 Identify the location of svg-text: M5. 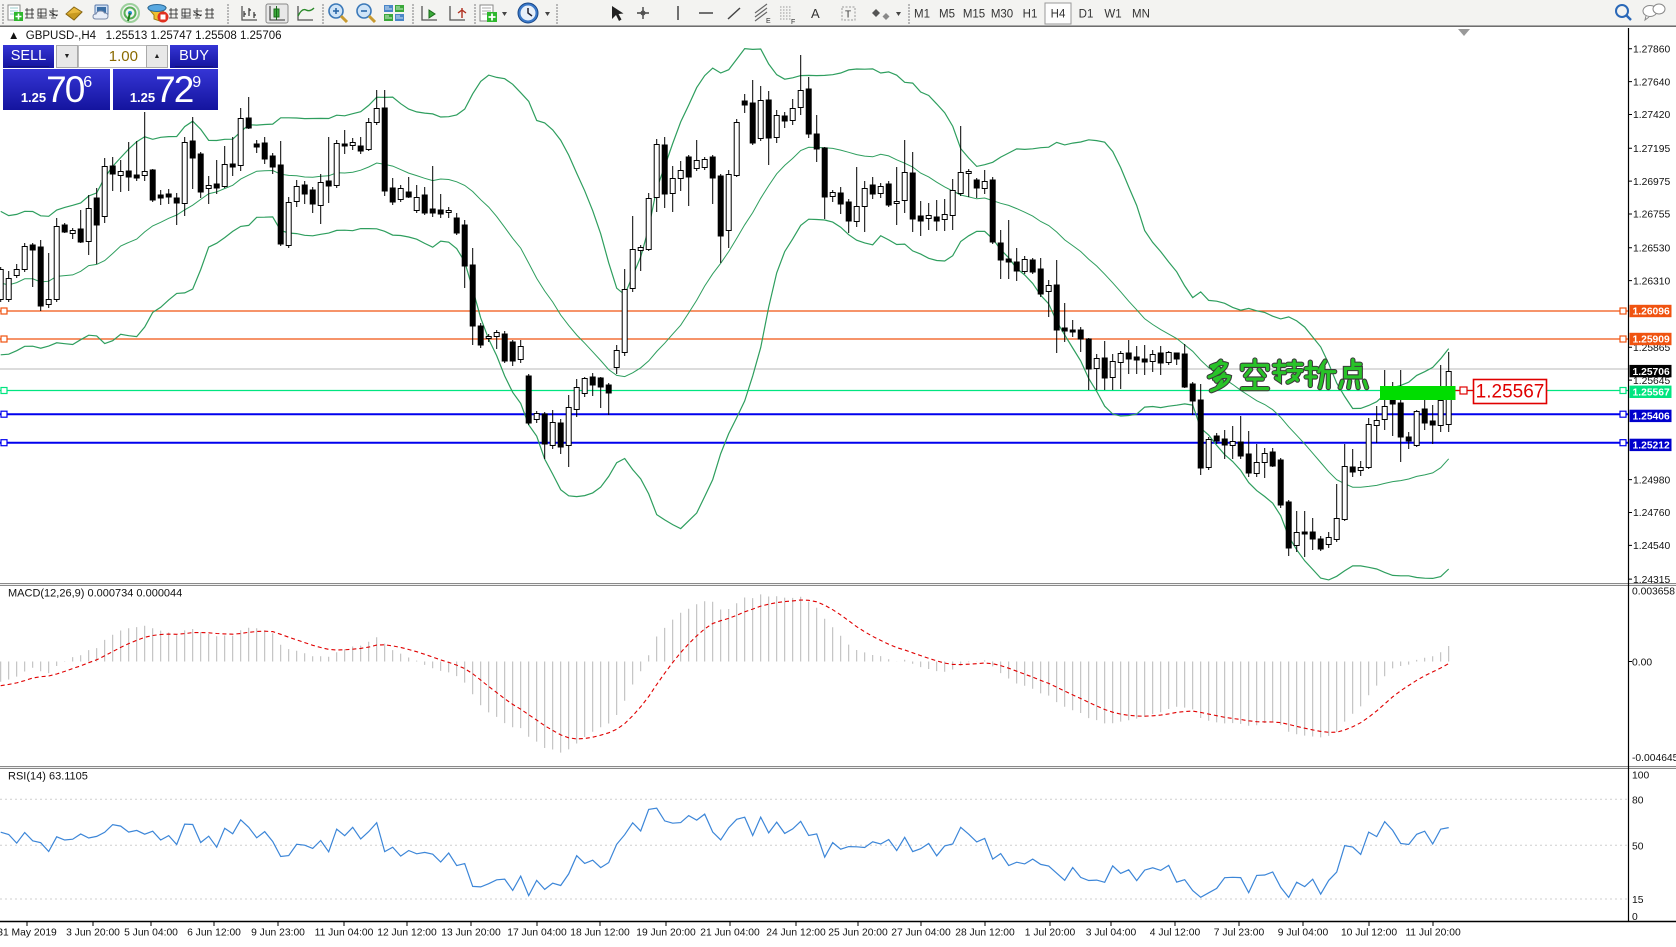
(947, 15).